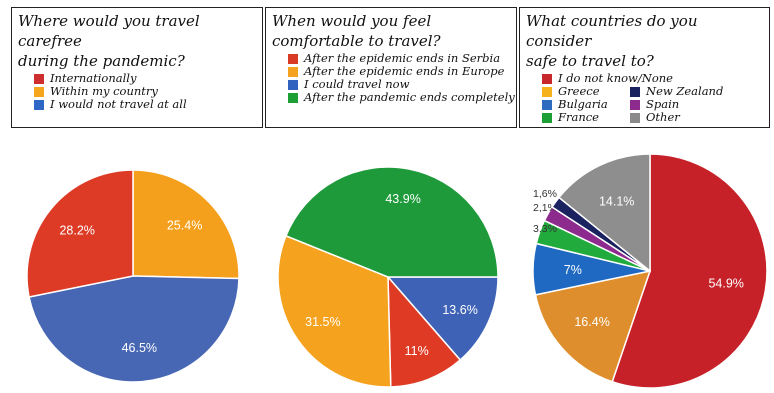  Describe the element at coordinates (76, 230) in the screenshot. I see `pie-slice-label: 28.2%` at that location.